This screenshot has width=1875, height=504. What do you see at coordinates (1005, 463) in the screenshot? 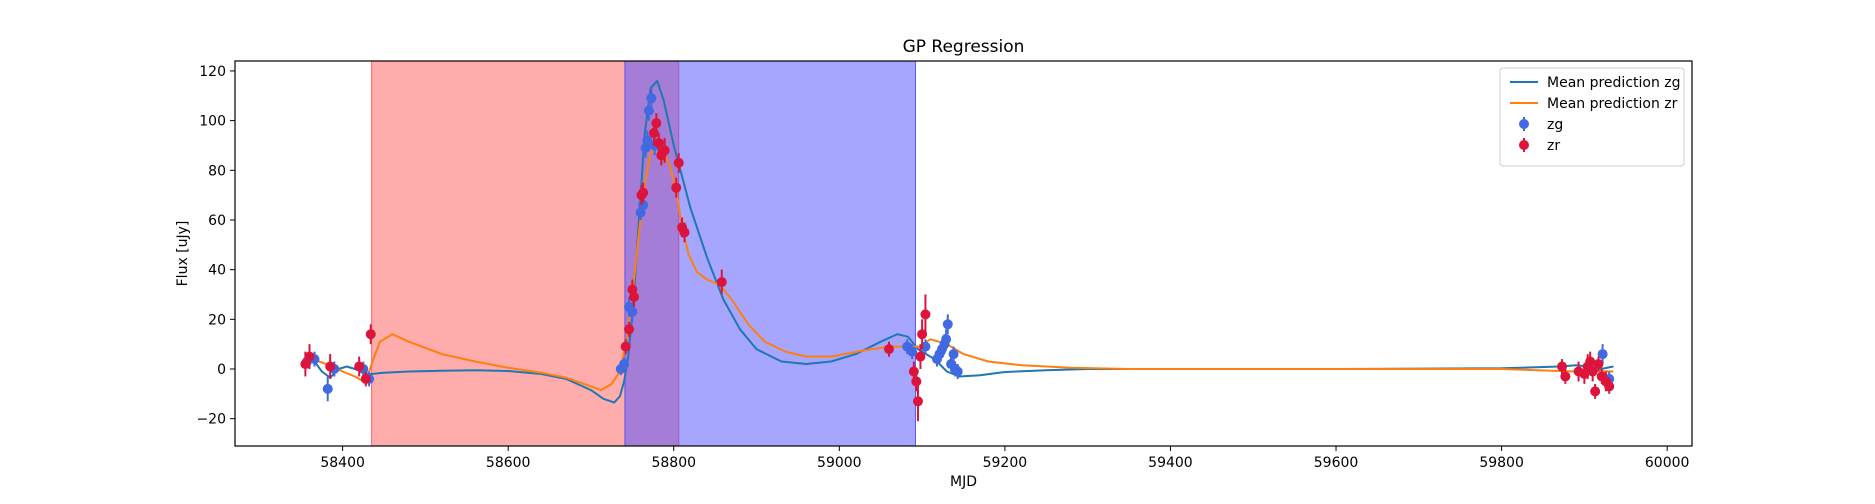
I see `x-tick-label: 59200` at bounding box center [1005, 463].